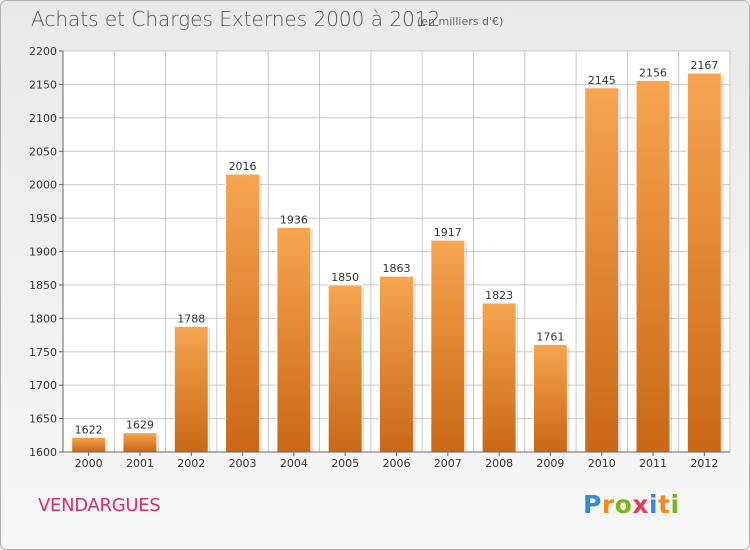 This screenshot has width=750, height=550. What do you see at coordinates (243, 166) in the screenshot?
I see `bar-value-label: 2016` at bounding box center [243, 166].